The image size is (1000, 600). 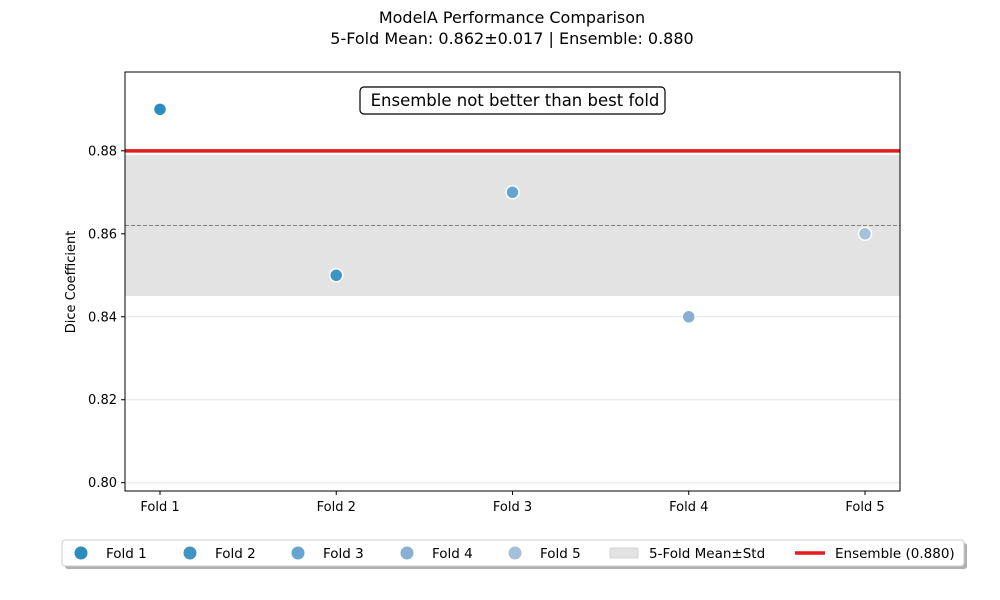 I want to click on legend-fold-2-marker, so click(x=190, y=553).